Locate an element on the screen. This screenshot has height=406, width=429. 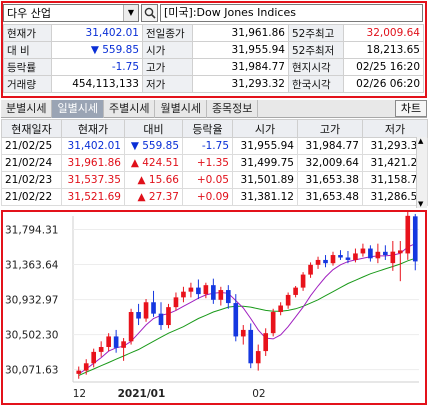
column-header: 대비 is located at coordinates (153, 128).